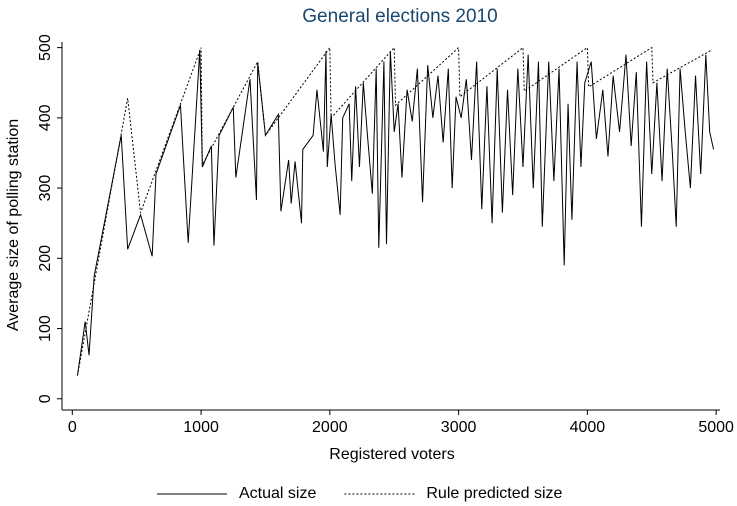 The height and width of the screenshot is (506, 737). I want to click on x-tick-label: 3000, so click(459, 427).